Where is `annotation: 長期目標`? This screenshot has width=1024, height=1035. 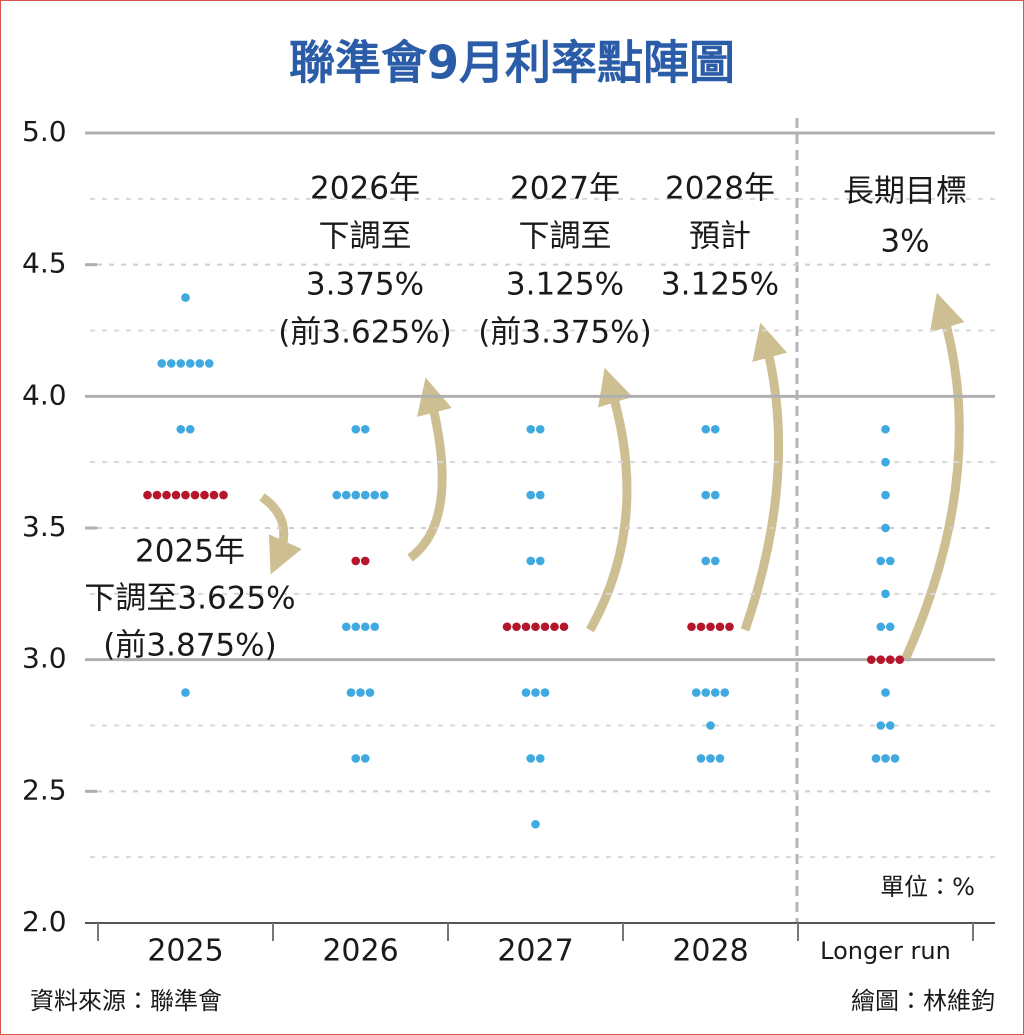
annotation: 長期目標 is located at coordinates (905, 192).